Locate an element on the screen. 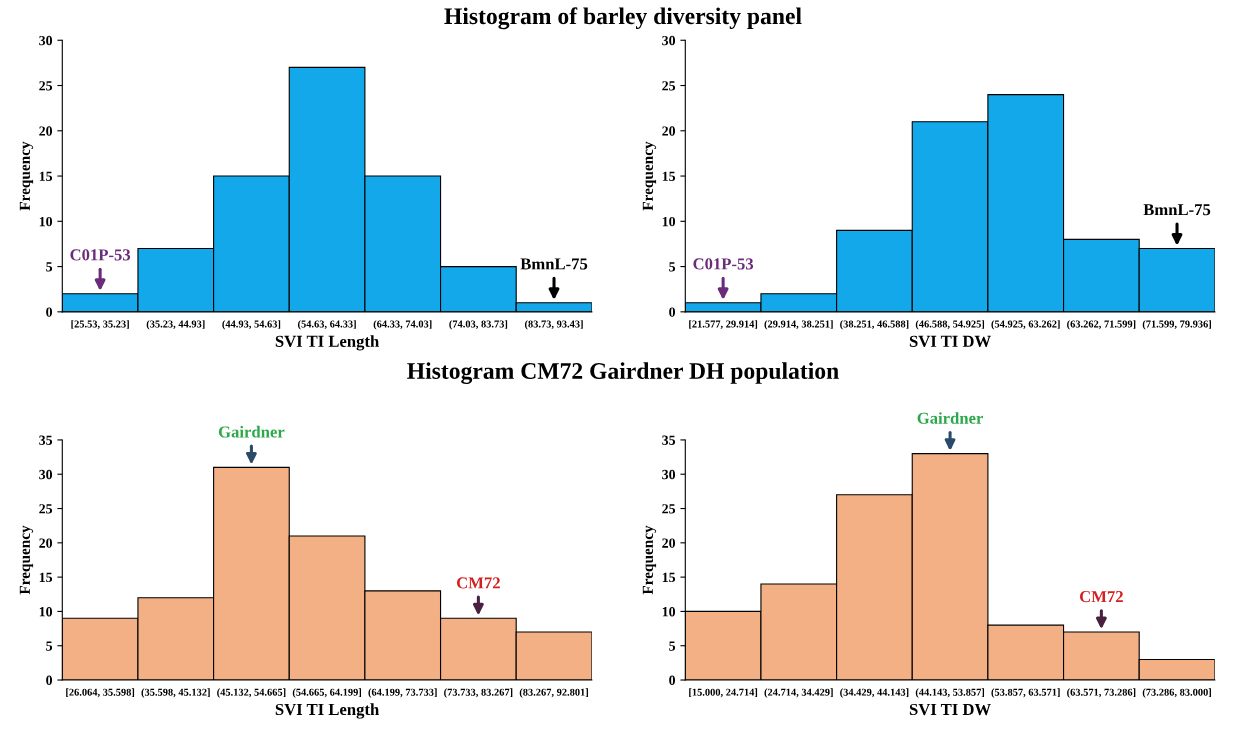 This screenshot has width=1246, height=732. x-tick-label: (44.143, 53.857] is located at coordinates (950, 693).